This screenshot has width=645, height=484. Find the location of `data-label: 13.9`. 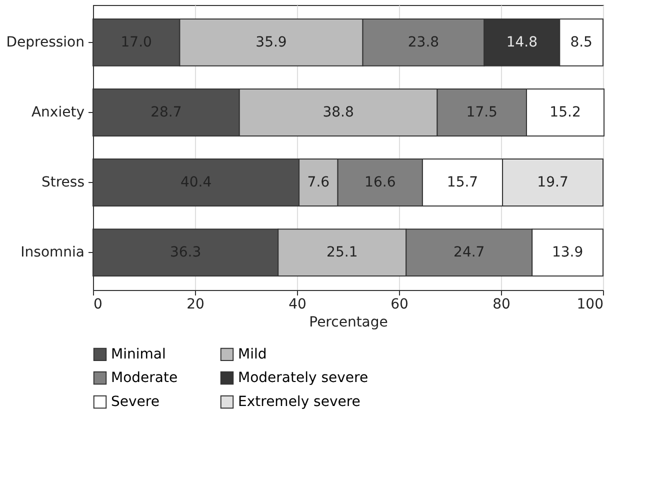

data-label: 13.9 is located at coordinates (568, 252).